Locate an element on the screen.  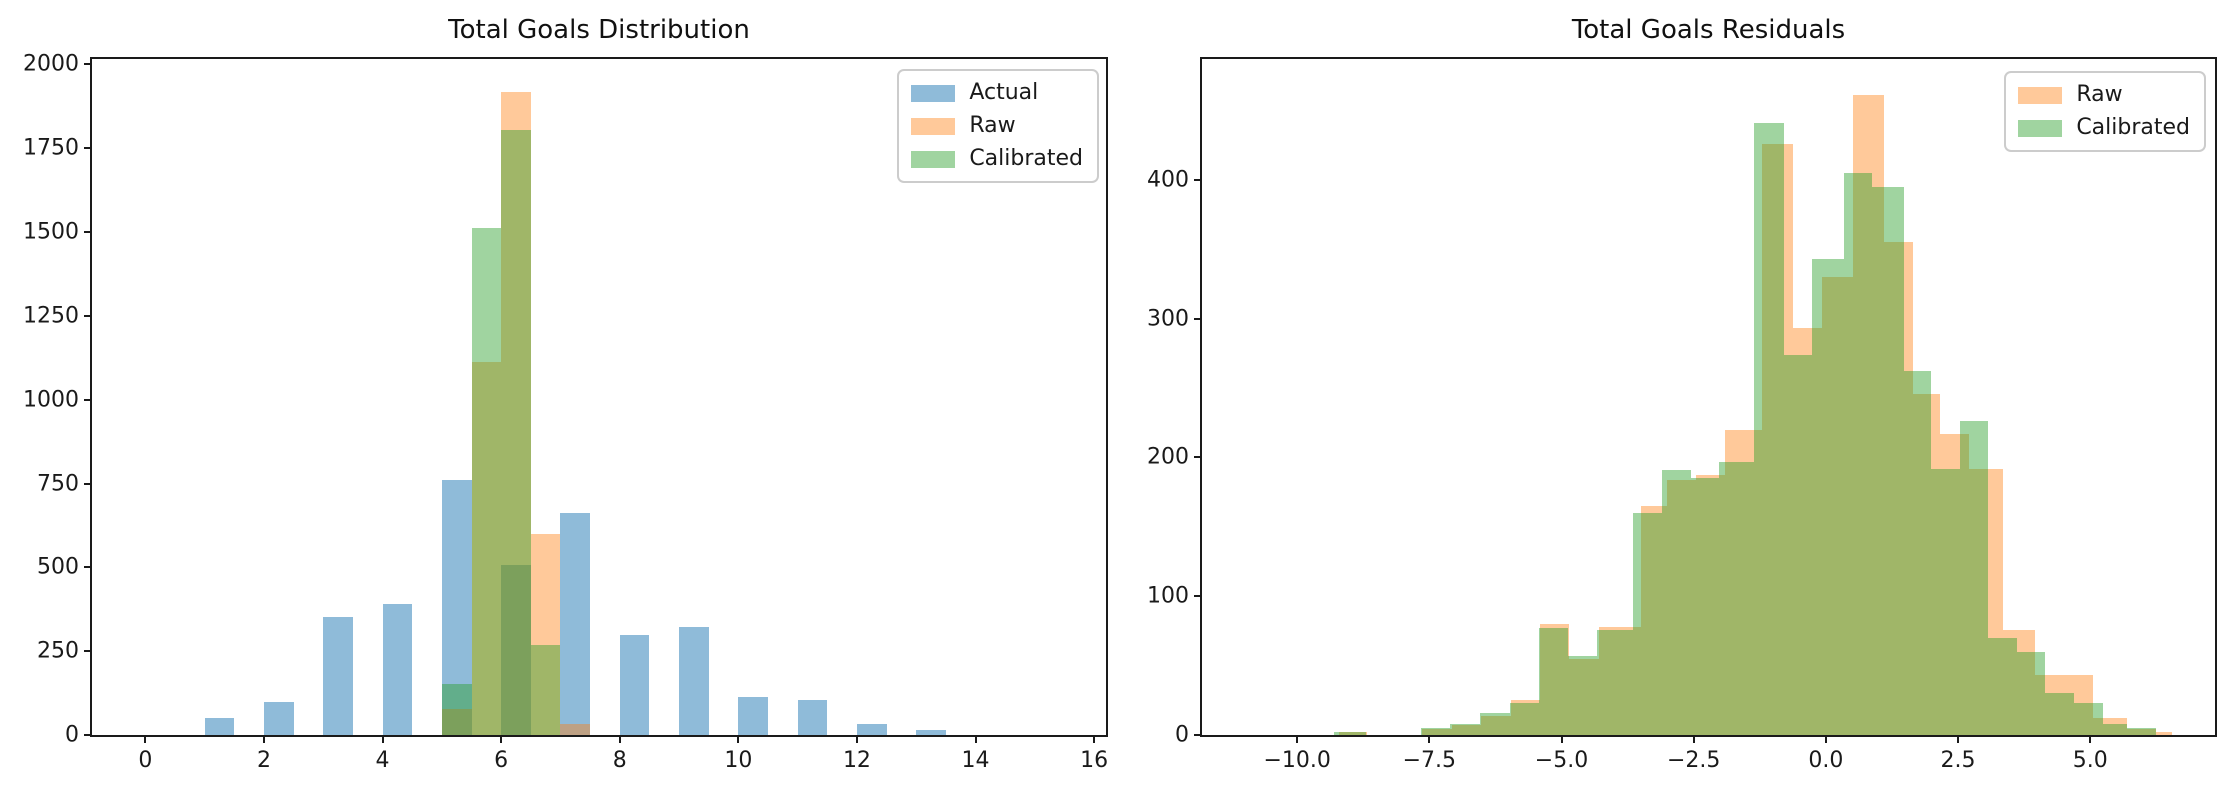
x-tick-label: 5.0 is located at coordinates (2090, 760).